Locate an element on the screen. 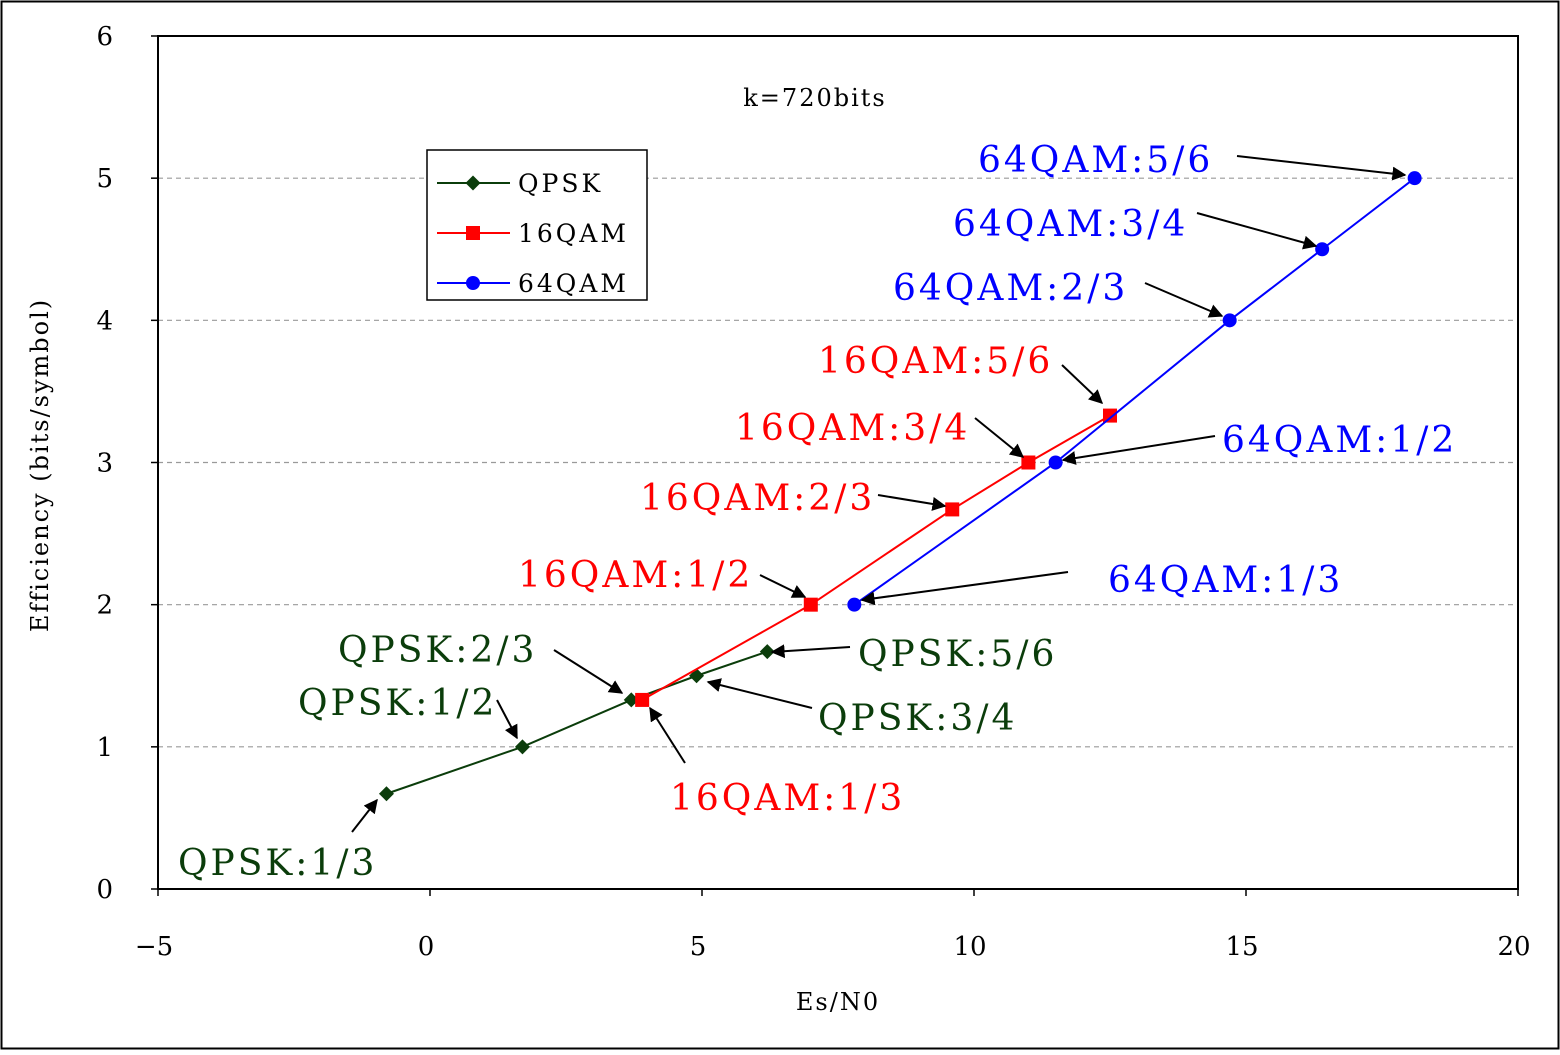 This screenshot has width=1560, height=1055. legend-box is located at coordinates (537, 225).